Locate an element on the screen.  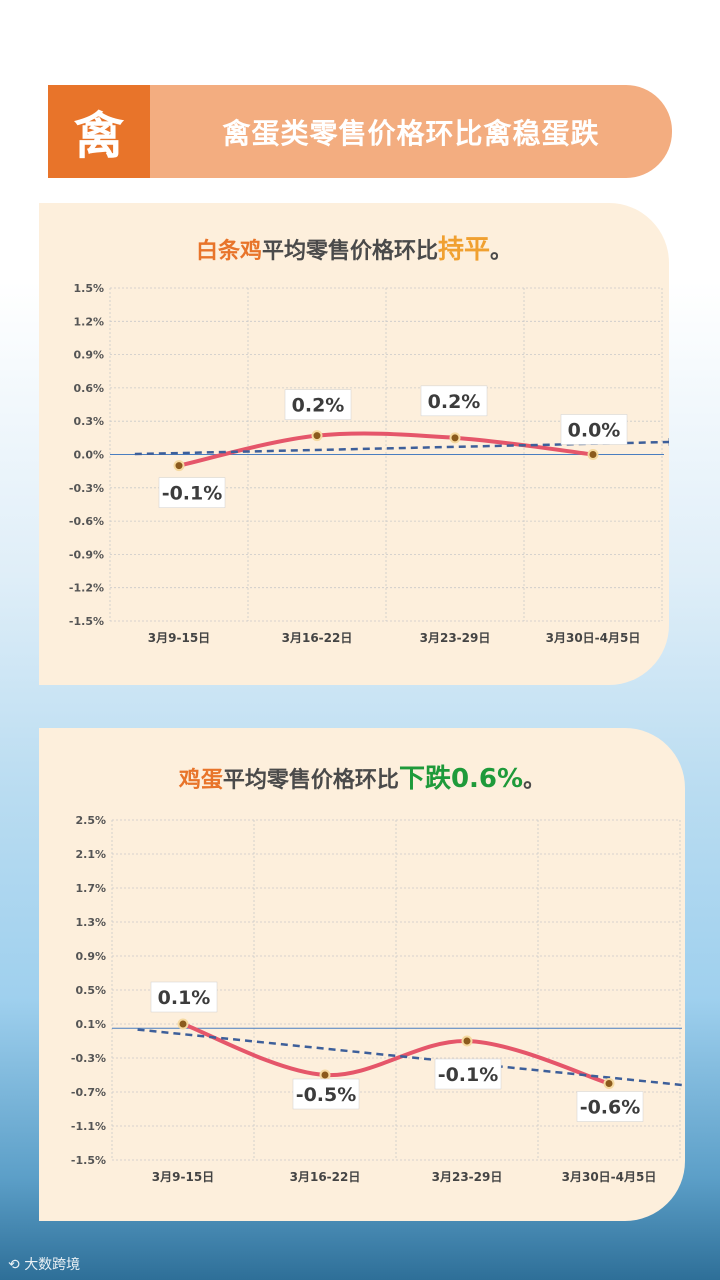
y-tick-label: 0.5% is located at coordinates (90, 990).